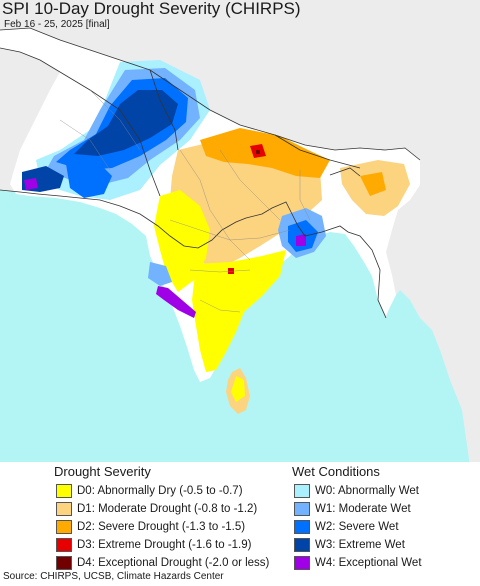 Image resolution: width=480 pixels, height=586 pixels. Describe the element at coordinates (160, 491) in the screenshot. I see `legend-label-d0: D0: Abnormally Dry (-0.5 to -0.7)` at that location.